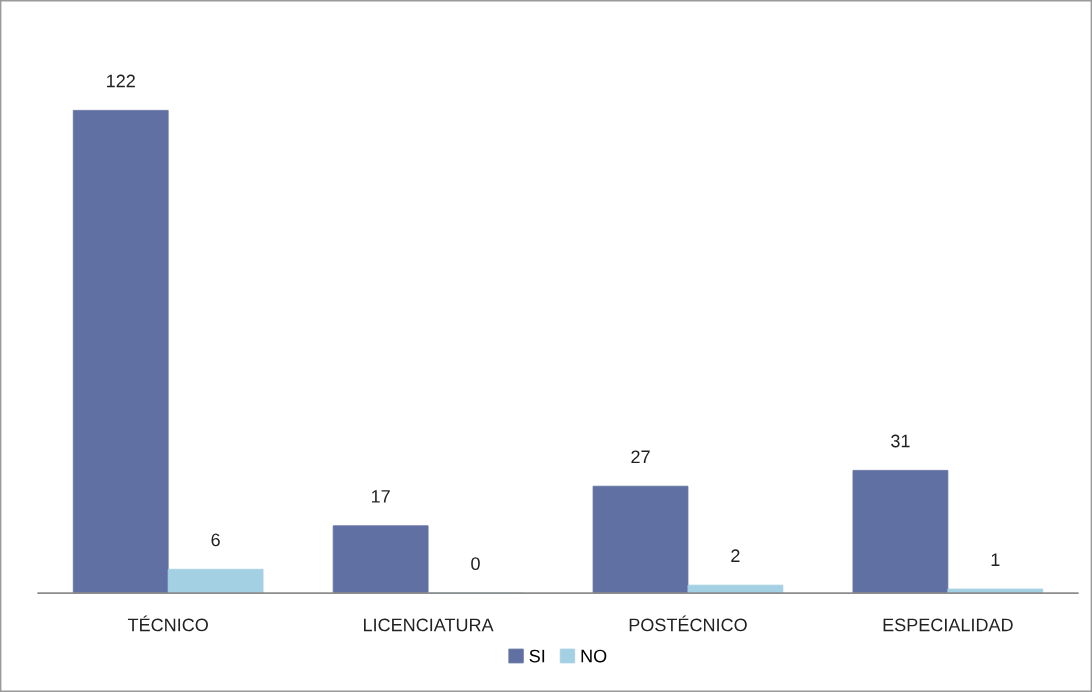 The height and width of the screenshot is (692, 1092). I want to click on data-label: 122, so click(121, 81).